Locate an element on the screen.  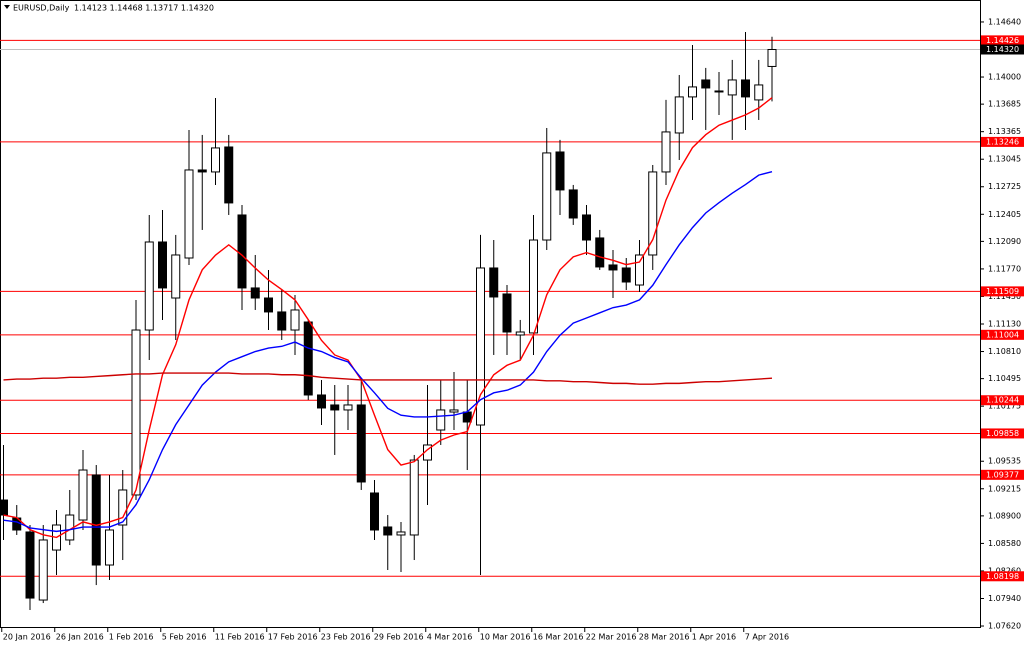
y-tick-label: 1.11770 is located at coordinates (1004, 268).